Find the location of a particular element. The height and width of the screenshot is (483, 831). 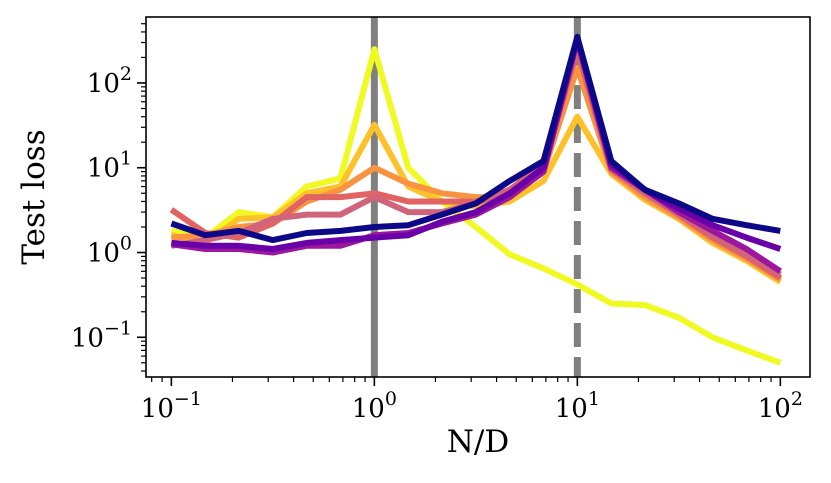

y-axis: 10⁻¹ 10⁰ 10¹ 10² is located at coordinates (108, 197).